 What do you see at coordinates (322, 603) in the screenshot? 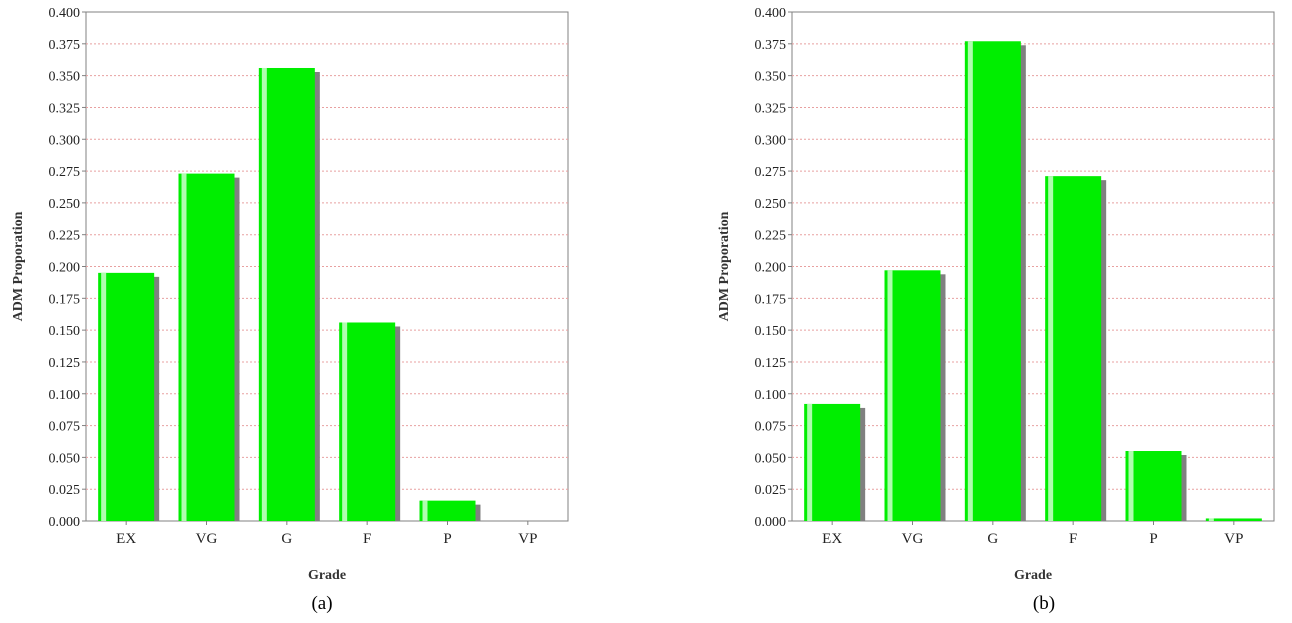
I see `caption-a: (a)` at bounding box center [322, 603].